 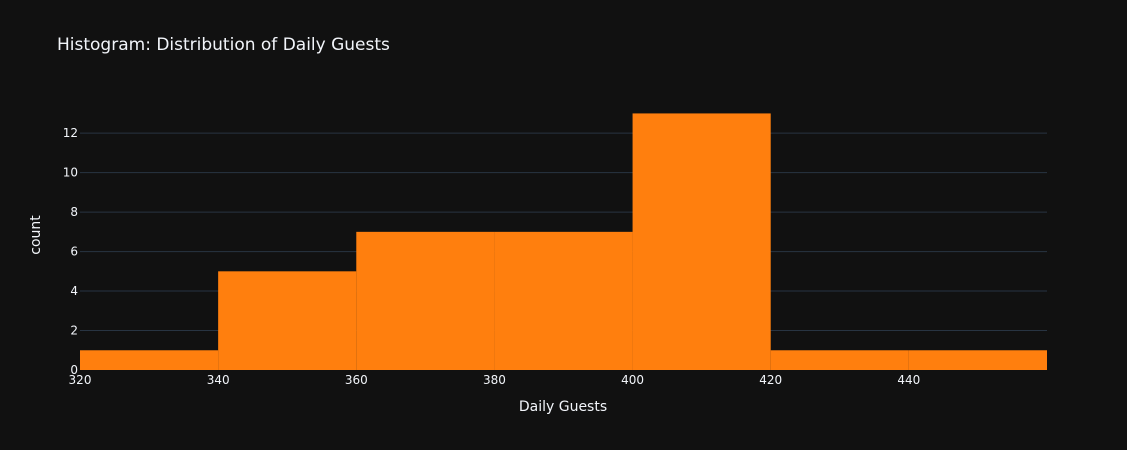 What do you see at coordinates (770, 380) in the screenshot?
I see `x-tick-label: 420` at bounding box center [770, 380].